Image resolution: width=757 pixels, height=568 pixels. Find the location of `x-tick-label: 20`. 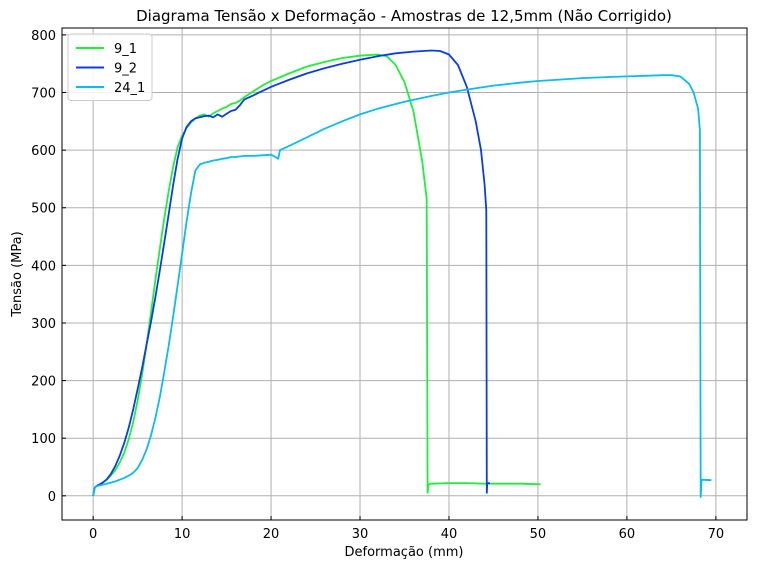

x-tick-label: 20 is located at coordinates (271, 534).